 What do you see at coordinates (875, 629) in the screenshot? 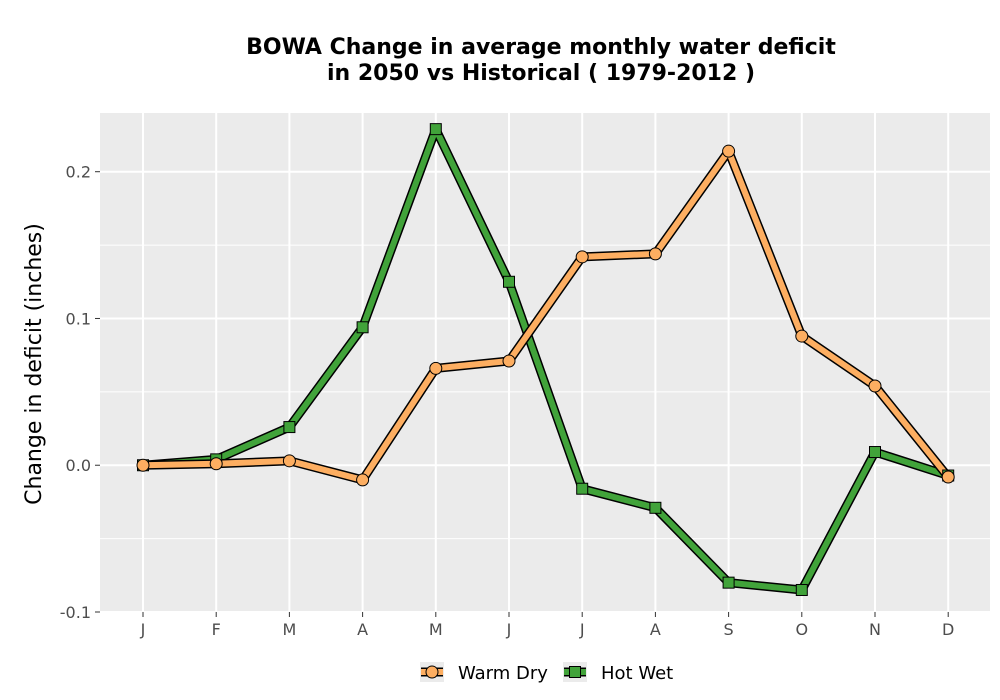
I see `x-tick-label: N` at bounding box center [875, 629].